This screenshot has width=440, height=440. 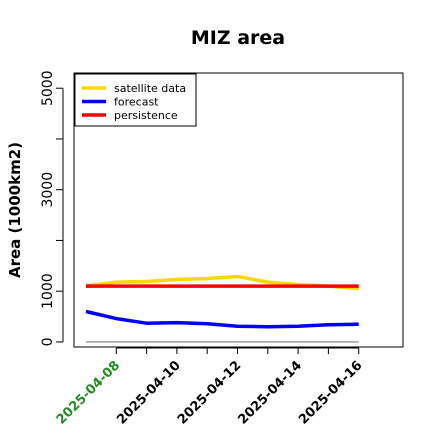 What do you see at coordinates (222, 308) in the screenshot?
I see `series-layer` at bounding box center [222, 308].